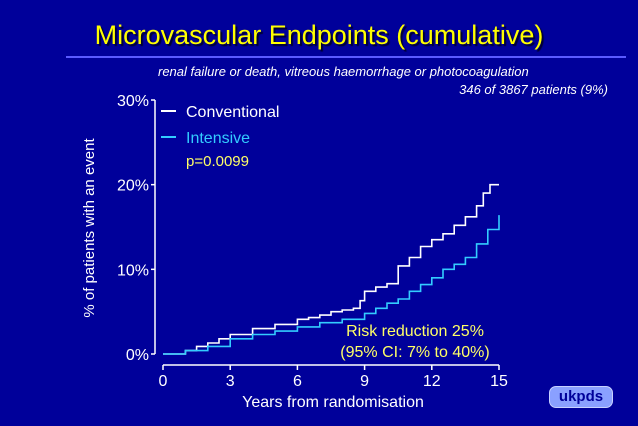 The height and width of the screenshot is (426, 638). What do you see at coordinates (415, 331) in the screenshot?
I see `risk-reduction-annotation: Risk reduction 25%` at bounding box center [415, 331].